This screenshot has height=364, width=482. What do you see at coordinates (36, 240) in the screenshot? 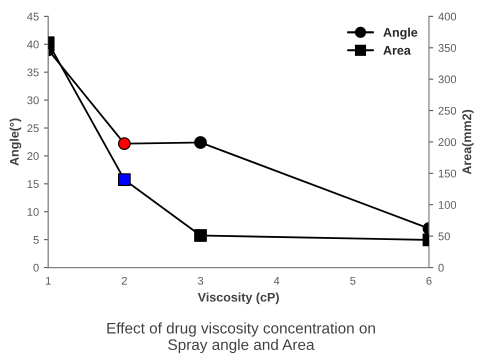
I see `y-tick-label: 5` at bounding box center [36, 240].